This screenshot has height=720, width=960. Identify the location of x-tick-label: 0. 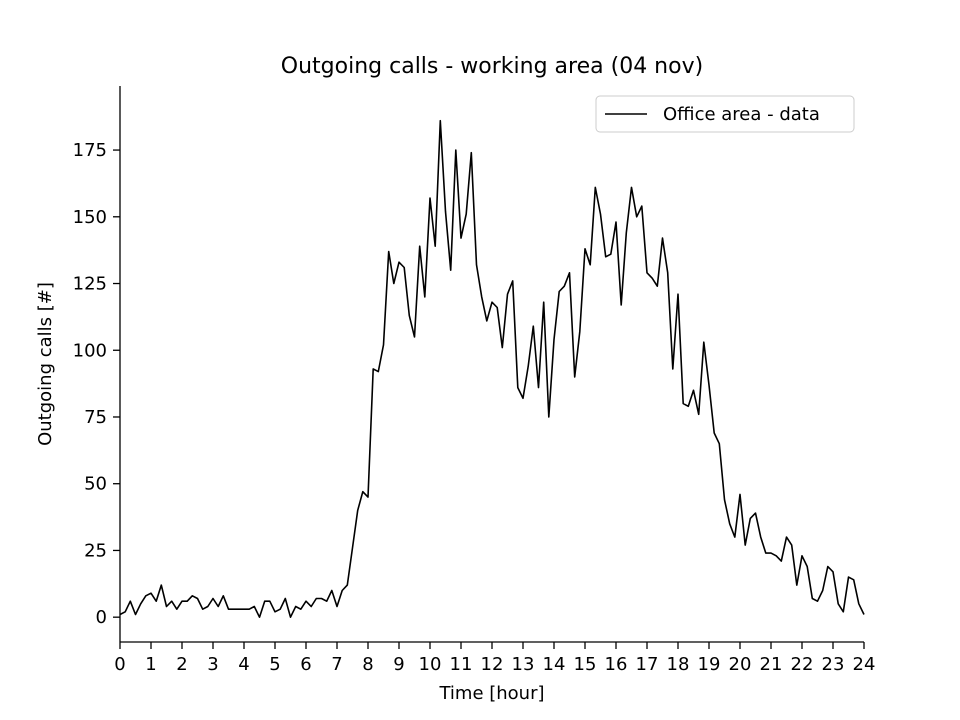
(119, 664).